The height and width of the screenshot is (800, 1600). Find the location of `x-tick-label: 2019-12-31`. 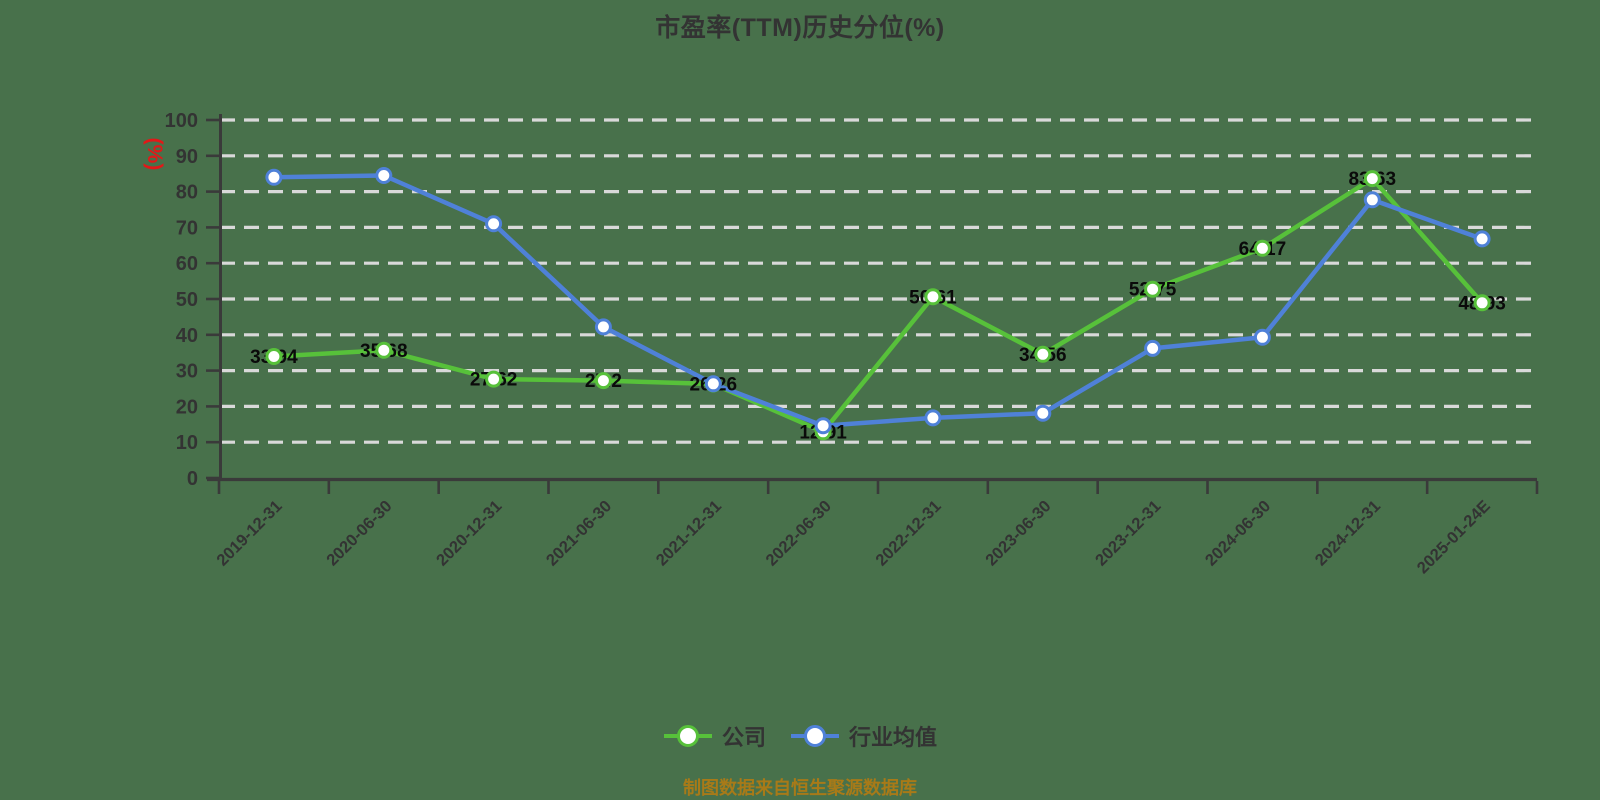

x-tick-label: 2019-12-31 is located at coordinates (249, 533).